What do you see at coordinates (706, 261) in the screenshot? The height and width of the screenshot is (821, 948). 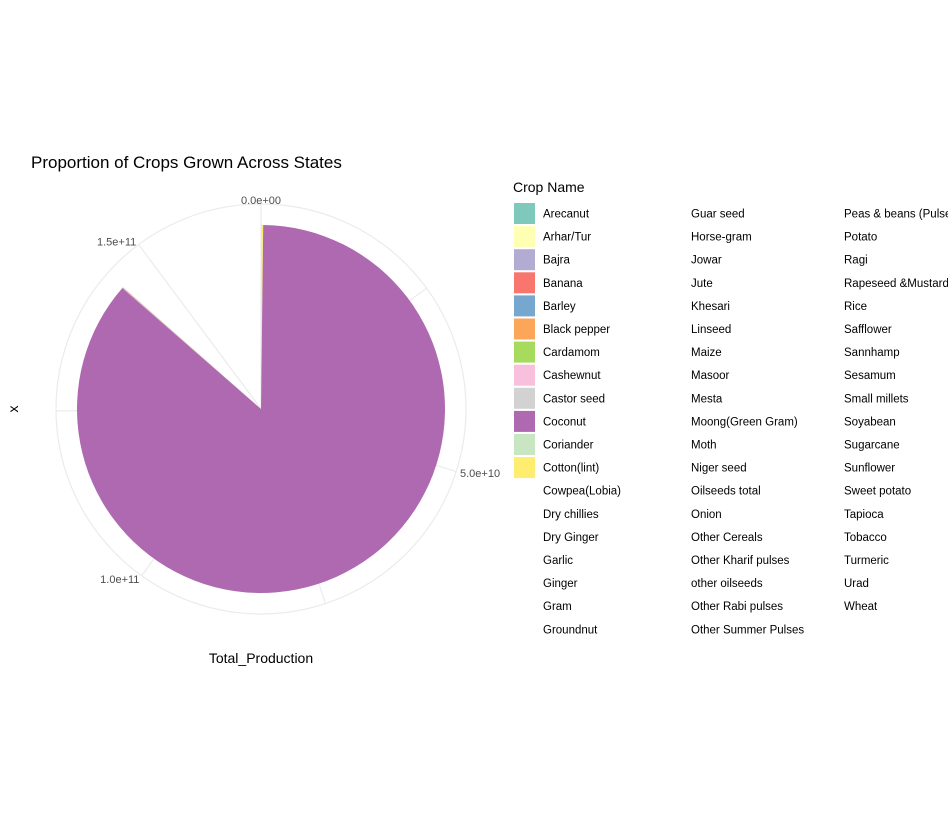 I see `legend-label: Jowar` at bounding box center [706, 261].